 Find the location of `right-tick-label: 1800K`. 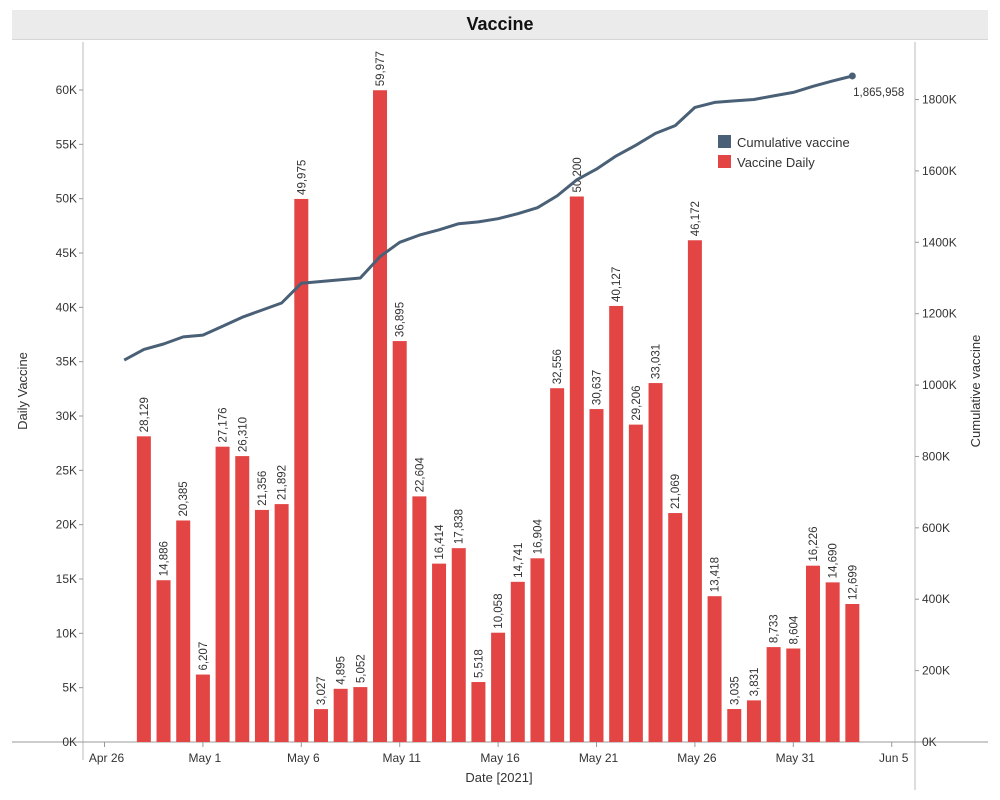

right-tick-label: 1800K is located at coordinates (939, 100).